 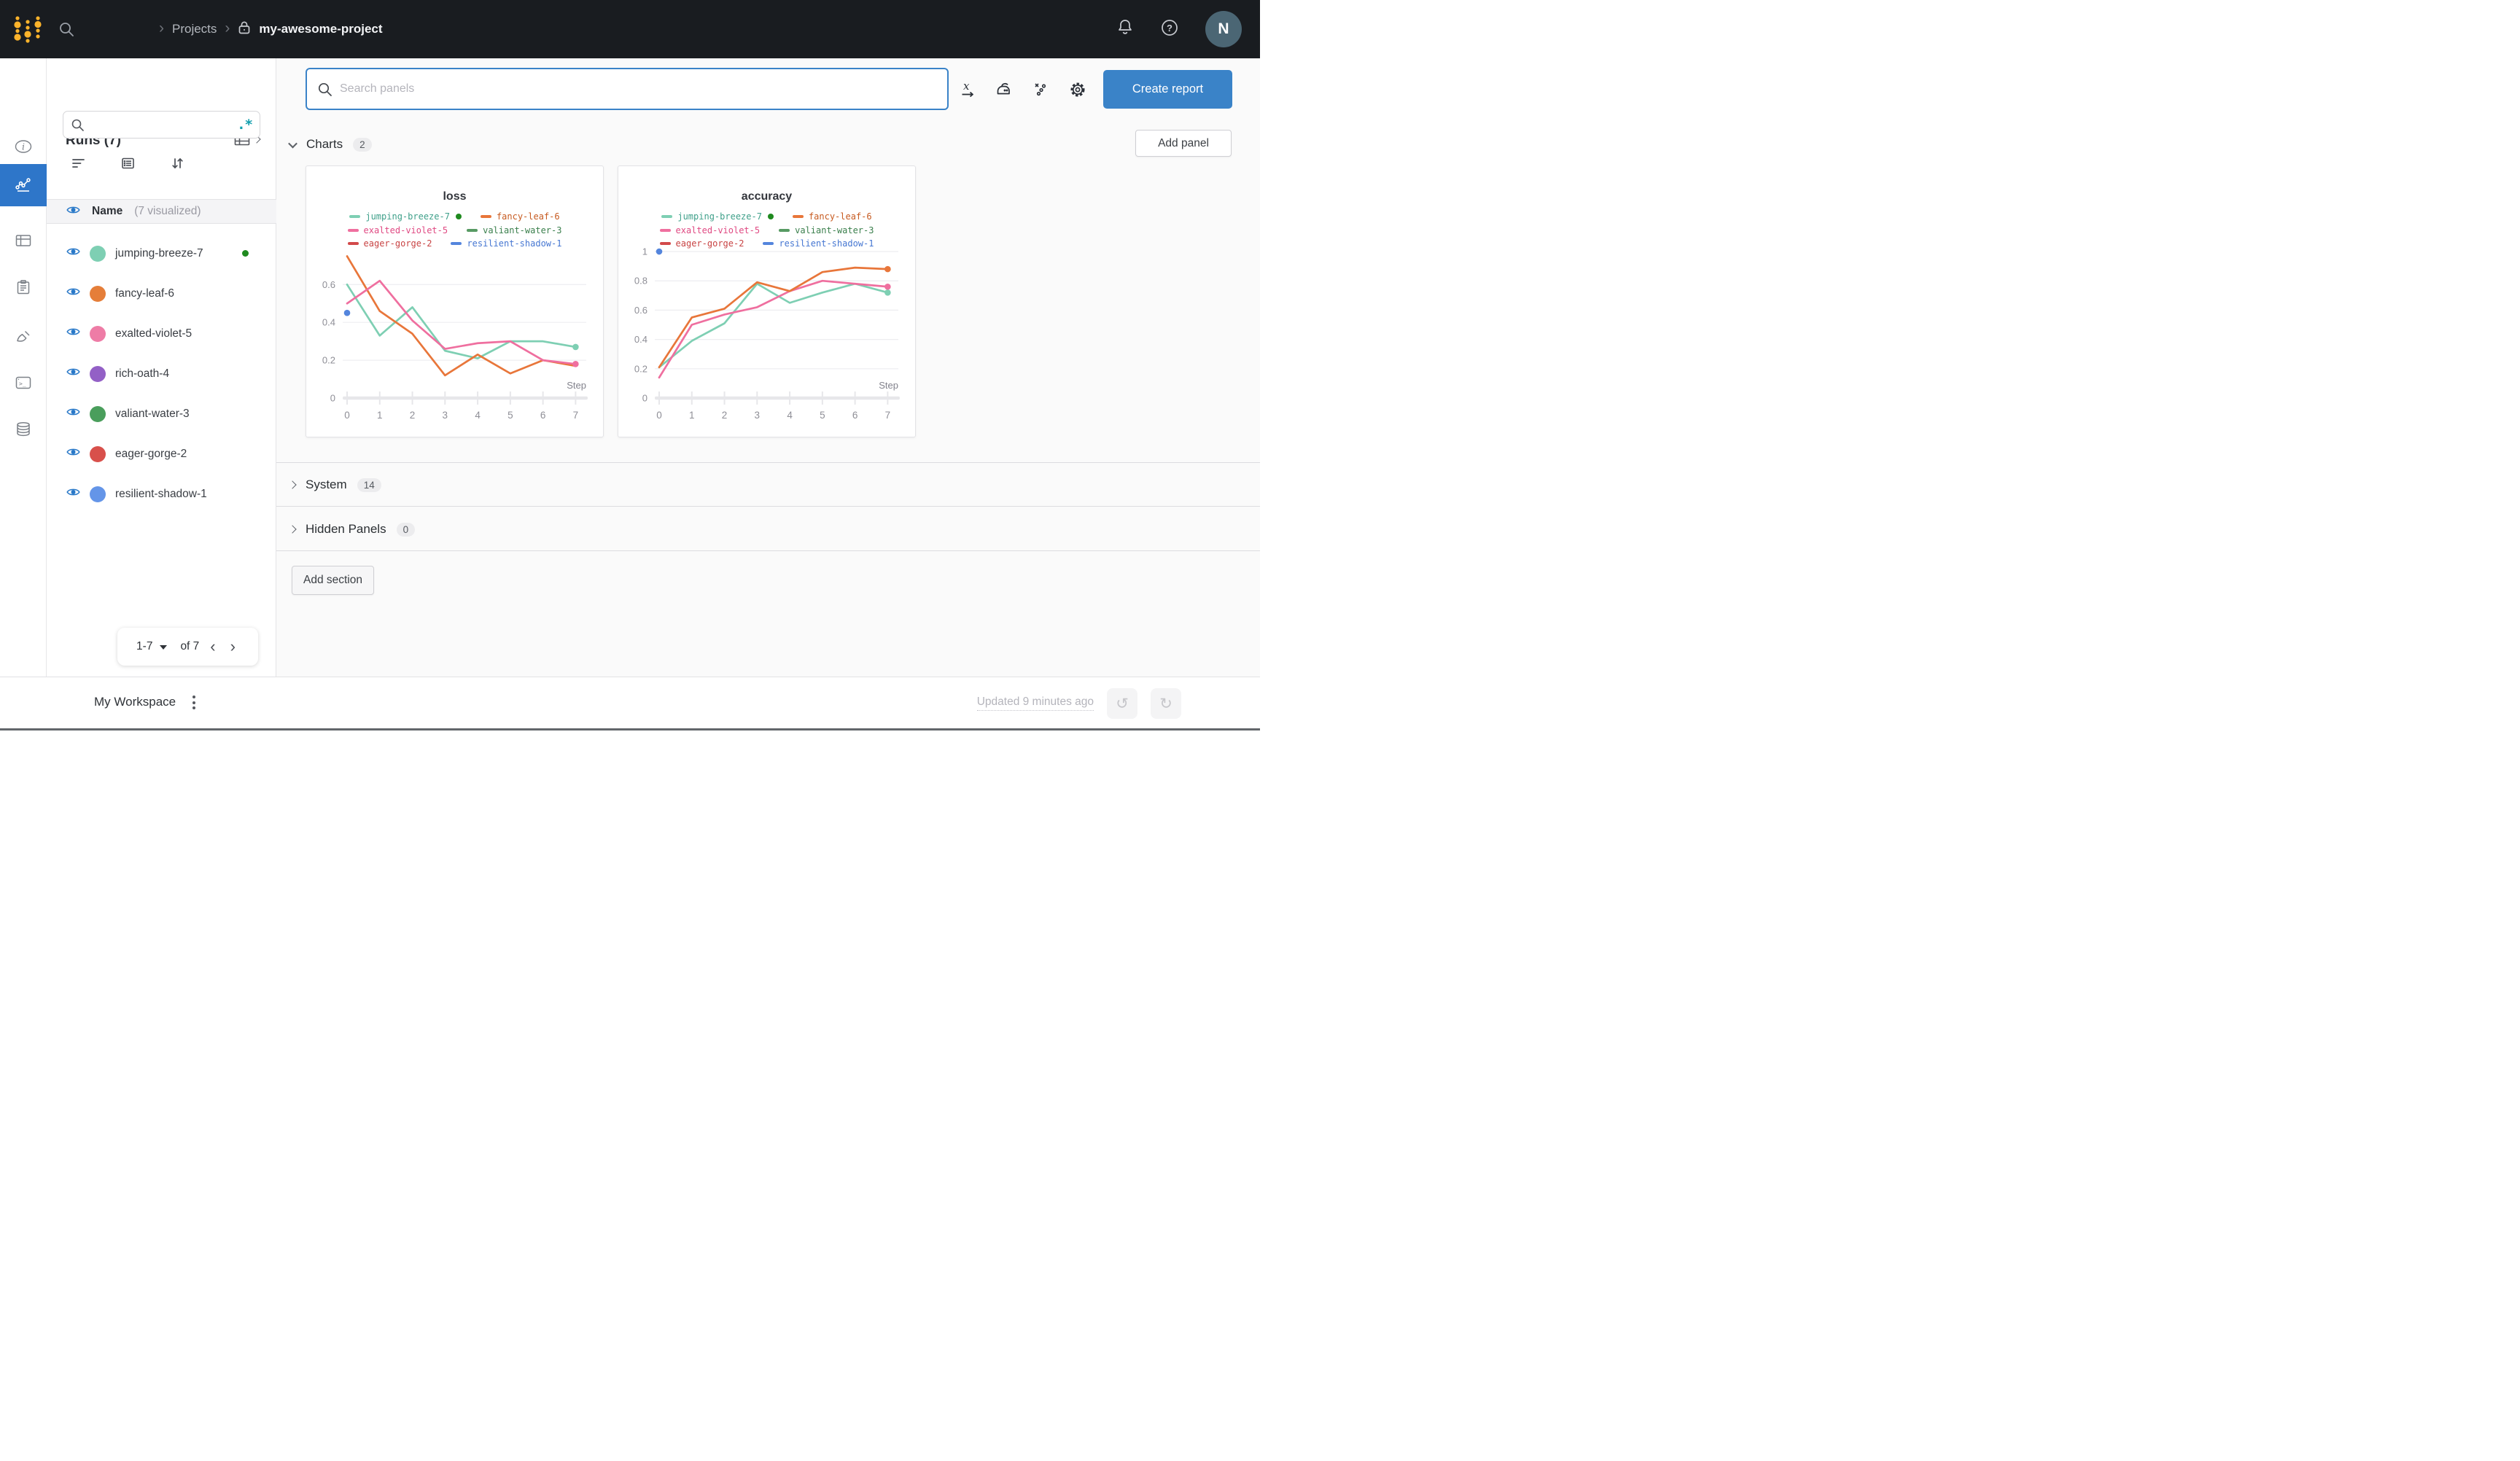 What do you see at coordinates (245, 125) in the screenshot?
I see `regex-toggle-icon: .*` at bounding box center [245, 125].